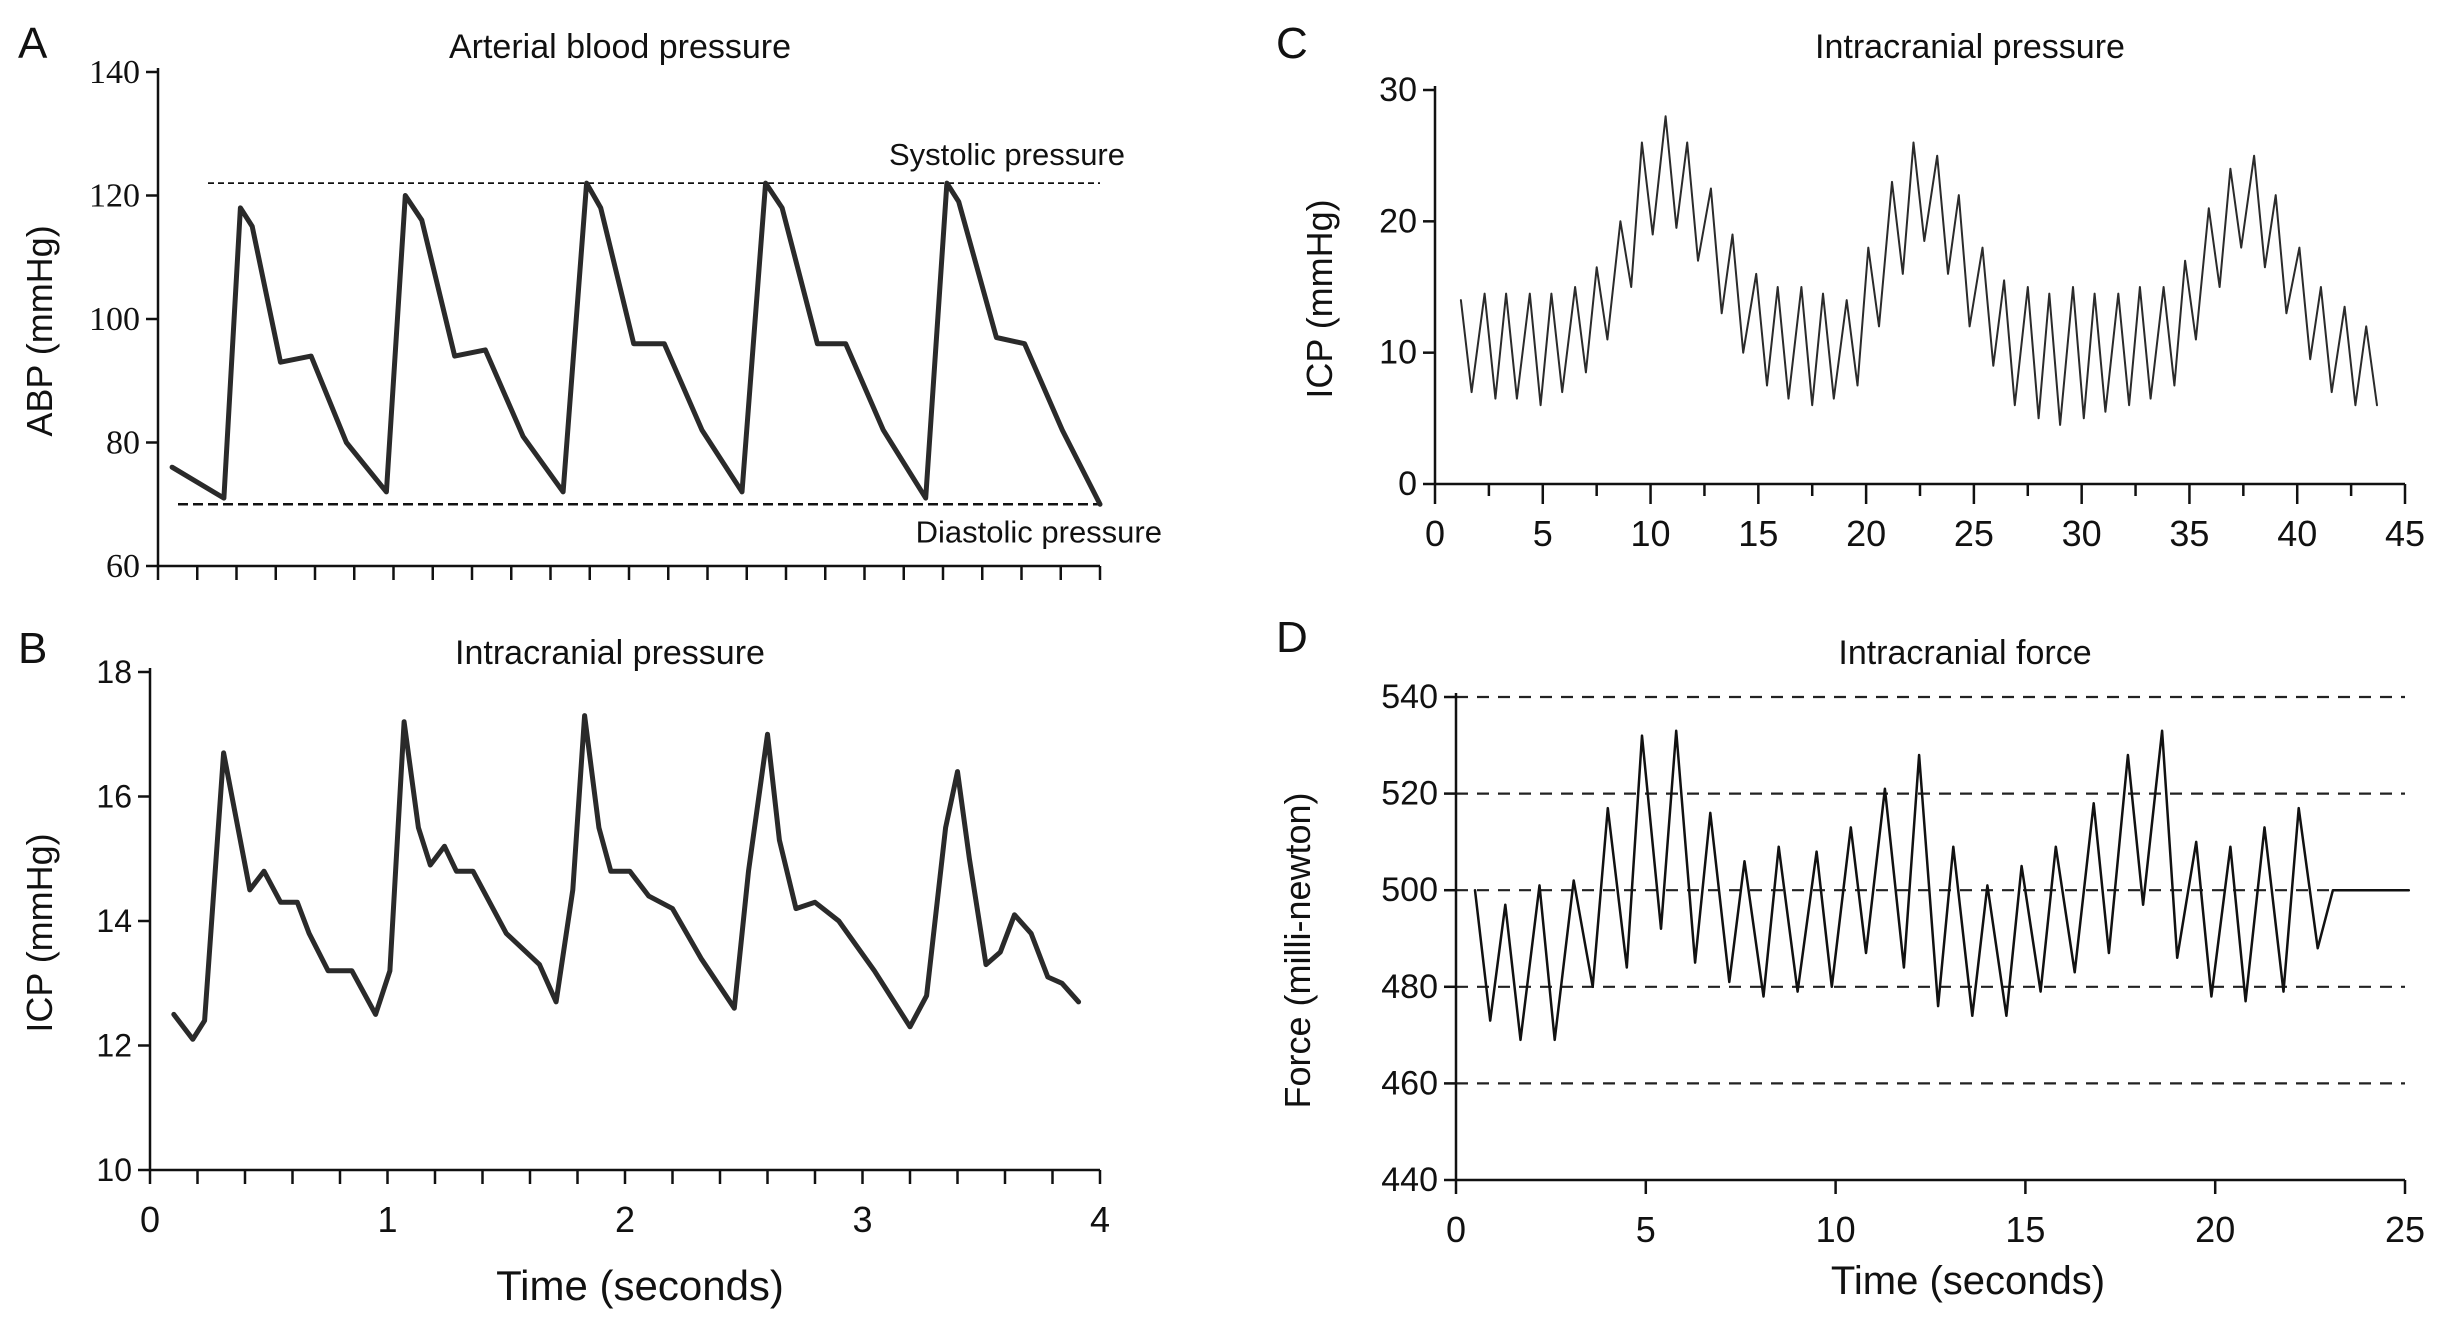 The image size is (2440, 1322). Describe the element at coordinates (1100, 1219) in the screenshot. I see `x-tick-label: 4` at that location.